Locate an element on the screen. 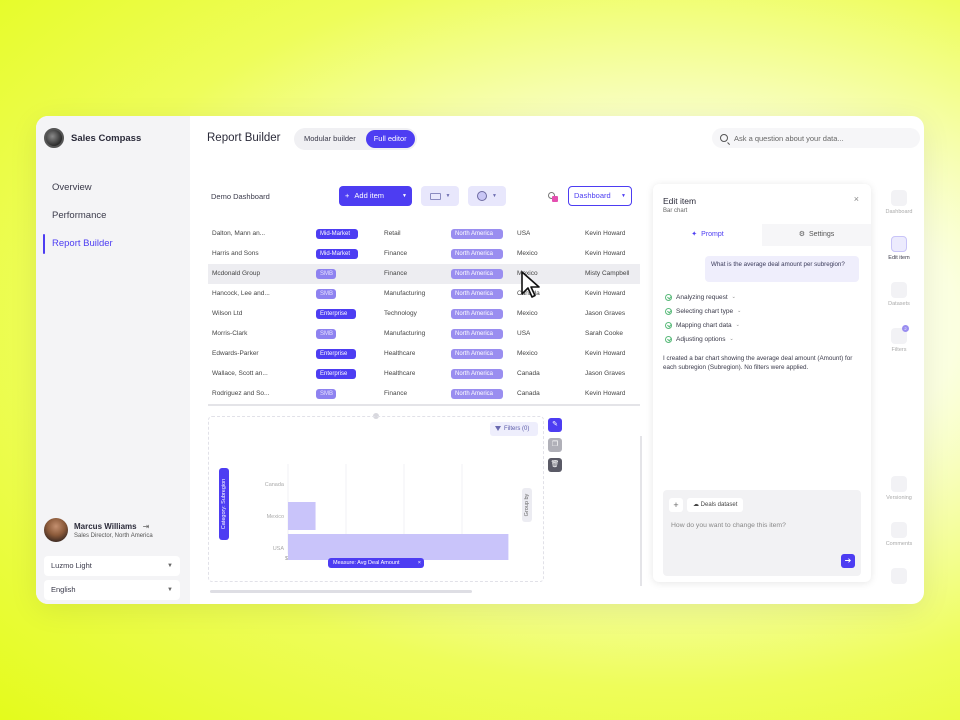 The width and height of the screenshot is (960, 720). step-item: Mapping chart data ⌄ is located at coordinates (703, 325).